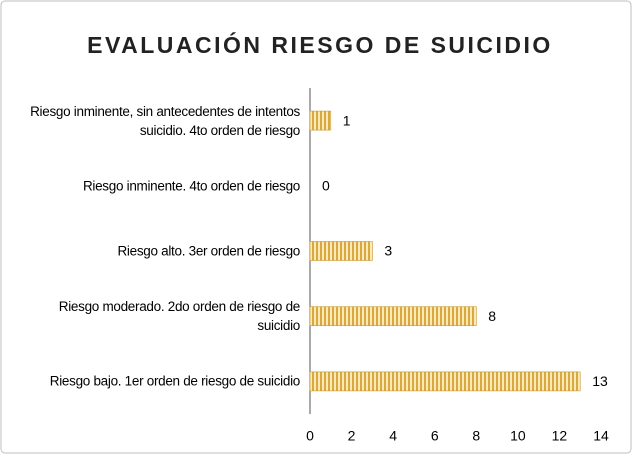 The height and width of the screenshot is (454, 632). Describe the element at coordinates (191, 186) in the screenshot. I see `y-tick-label: Riesgo inminente. 4to orden de riesgo` at that location.